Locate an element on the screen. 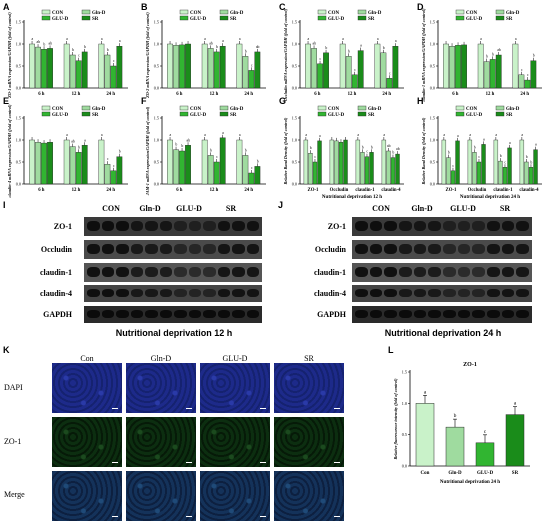 This screenshot has width=550, height=521. sig-a-1-1: b is located at coordinates (73, 50).